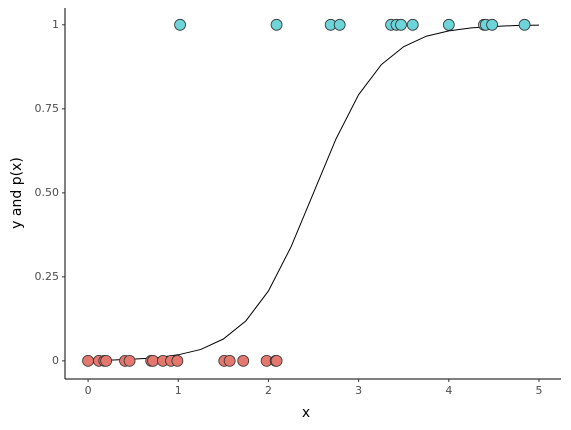 This screenshot has width=571, height=430. I want to click on y-tick-label: 0.50, so click(47, 192).